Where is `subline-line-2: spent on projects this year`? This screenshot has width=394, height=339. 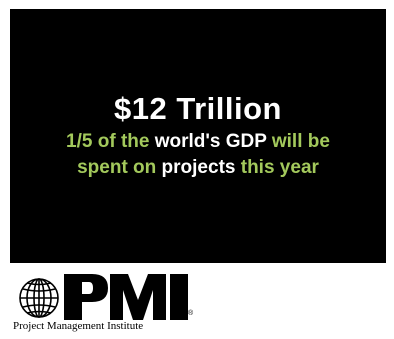 subline-line-2: spent on projects this year is located at coordinates (198, 168).